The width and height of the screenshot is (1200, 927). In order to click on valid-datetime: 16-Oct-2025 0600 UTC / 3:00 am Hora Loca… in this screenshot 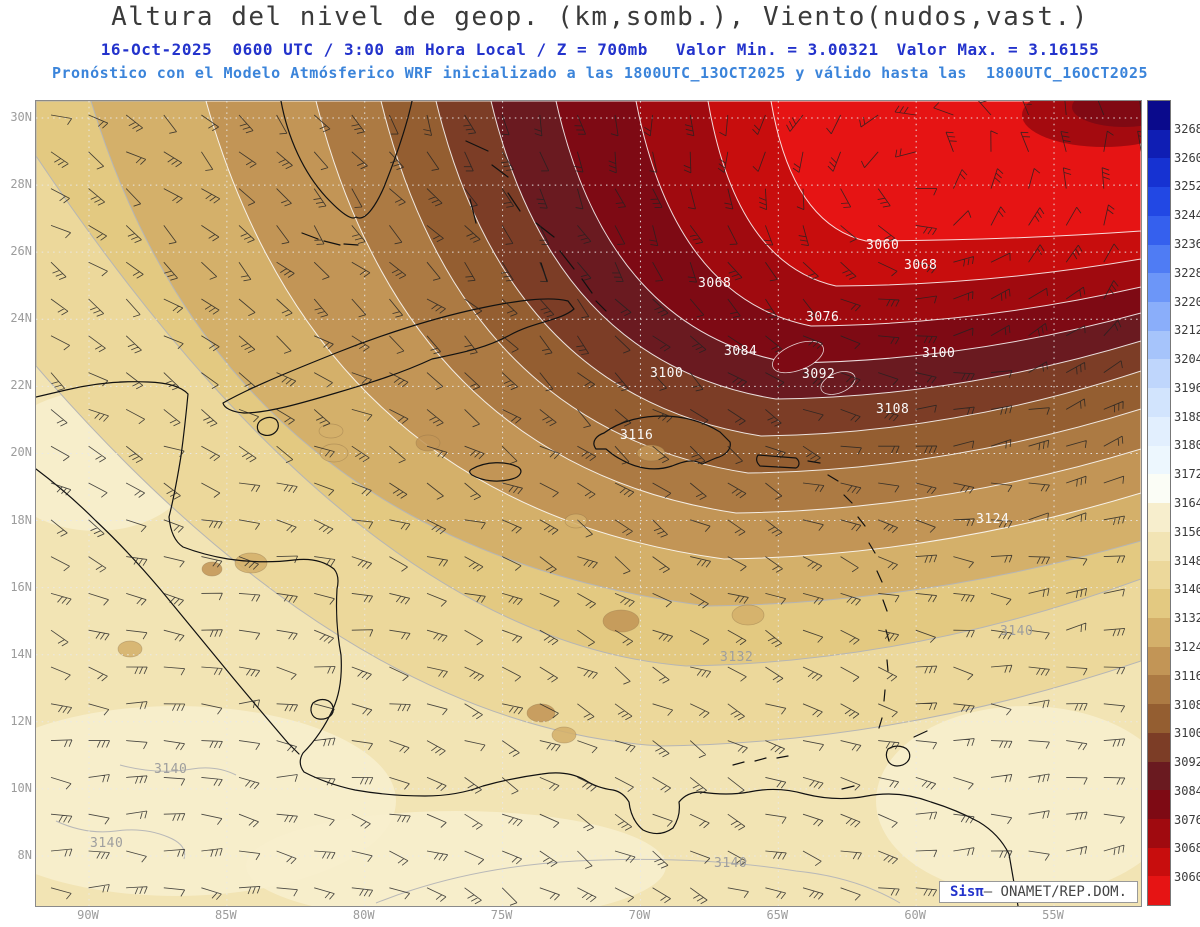, I will do `click(374, 49)`.